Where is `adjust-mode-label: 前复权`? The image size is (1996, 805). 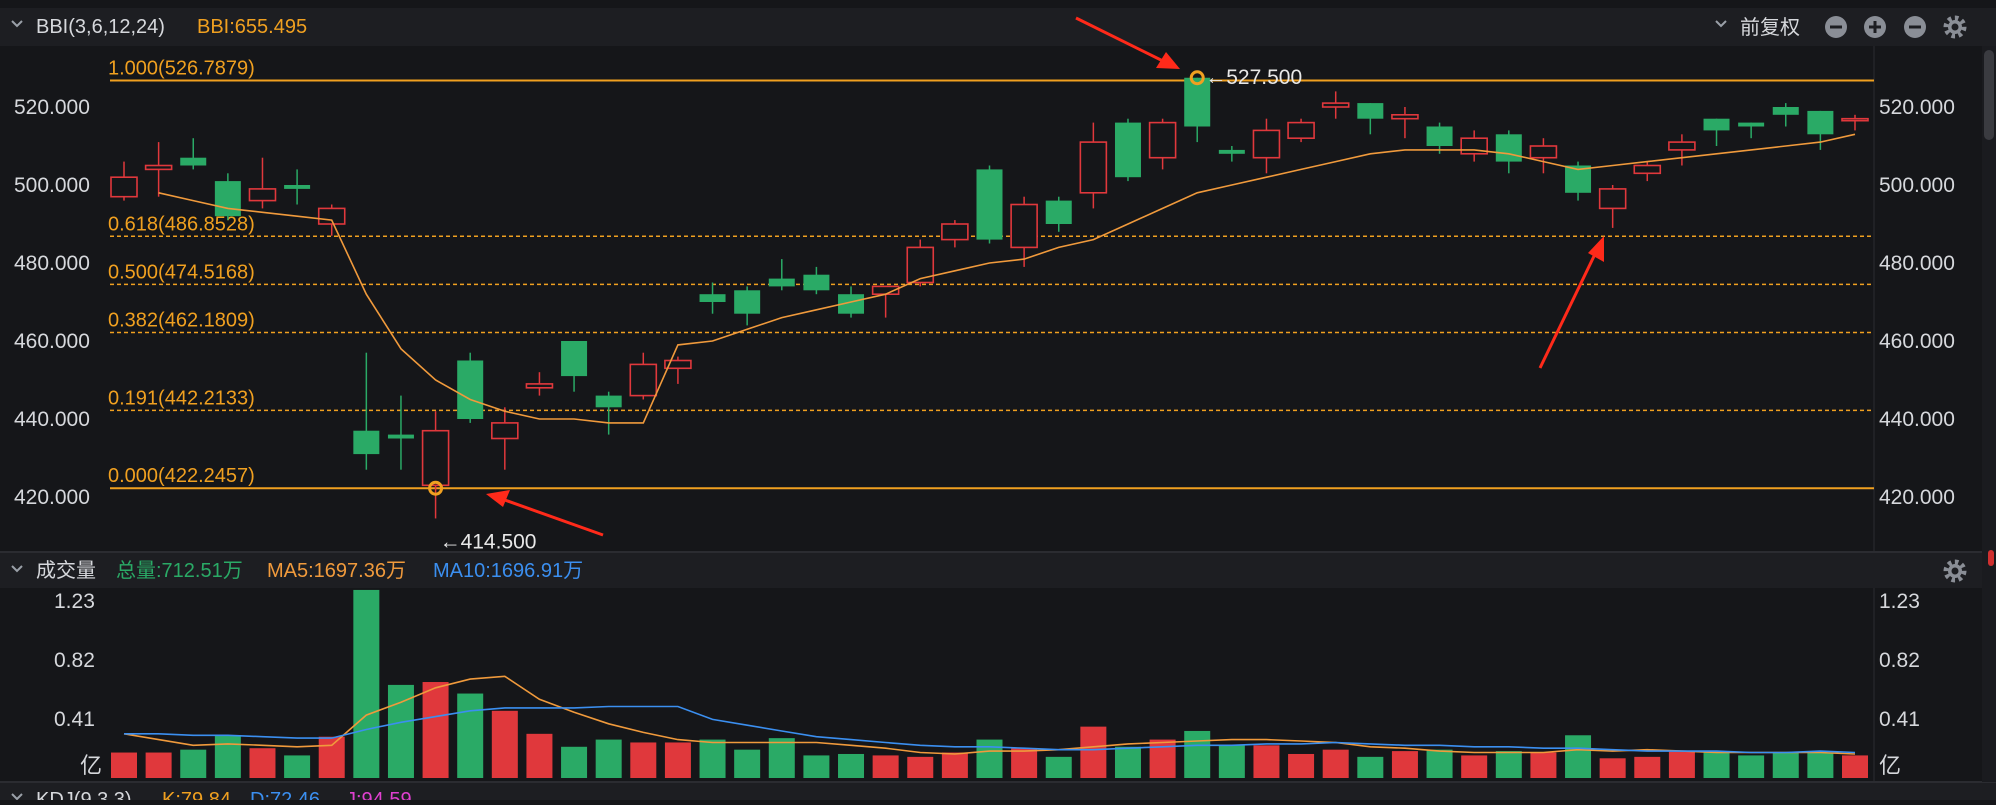
adjust-mode-label: 前复权 is located at coordinates (1770, 27).